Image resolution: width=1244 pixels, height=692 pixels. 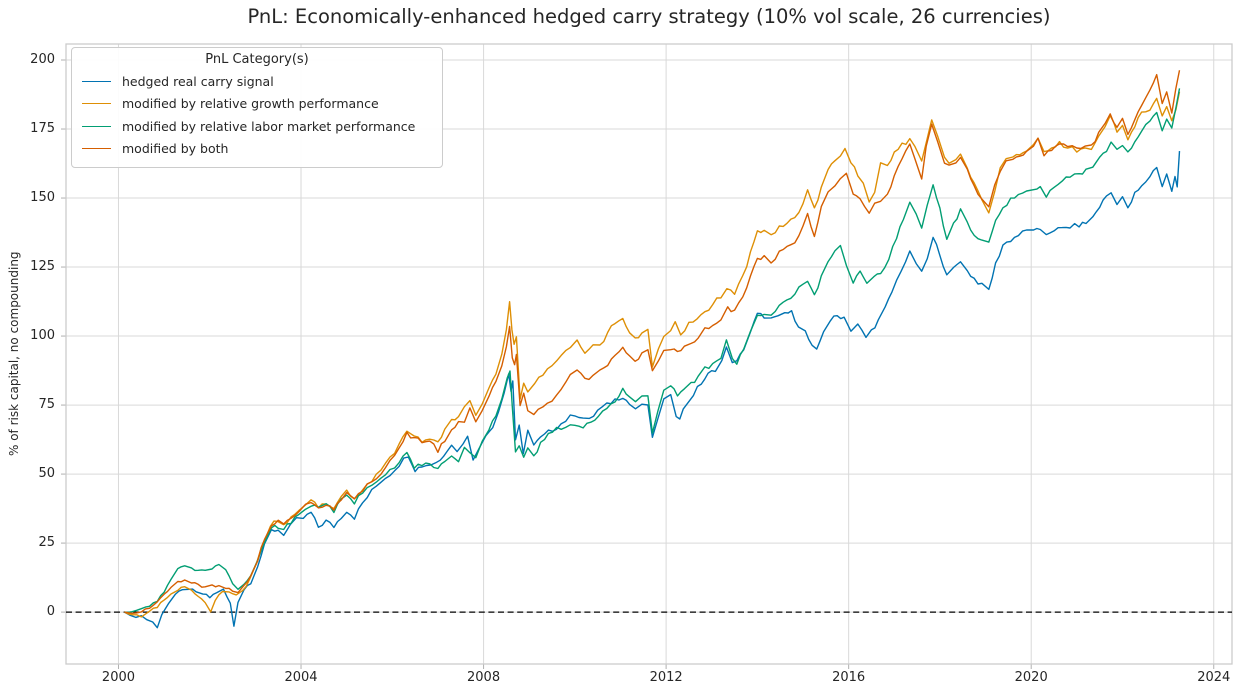 I want to click on legend-swatch-modified-by-both, so click(x=96, y=149).